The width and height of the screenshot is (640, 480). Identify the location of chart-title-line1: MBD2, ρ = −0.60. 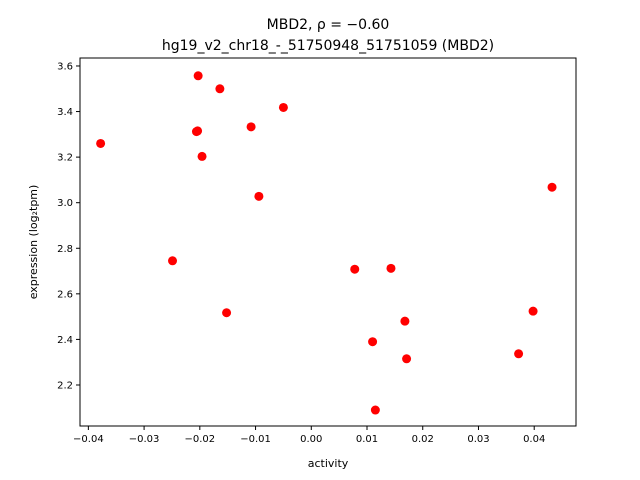
(328, 25).